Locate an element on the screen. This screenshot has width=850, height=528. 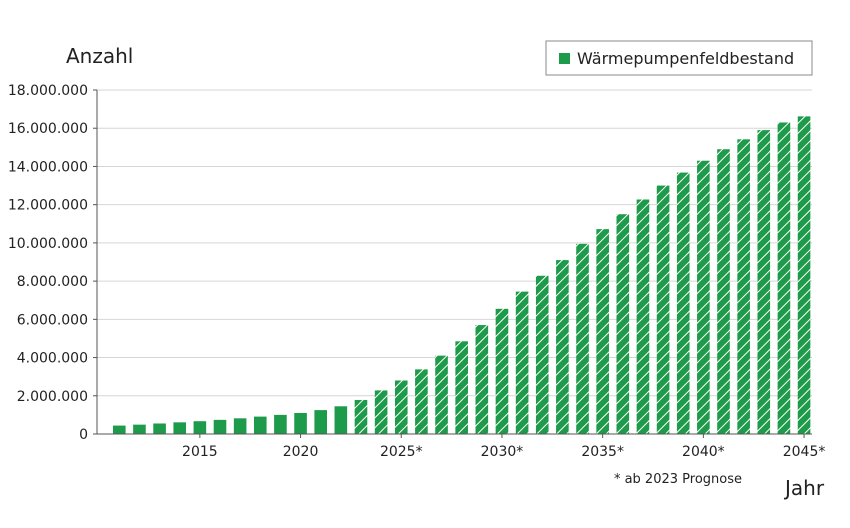
y-tick-label: 10.000.000 is located at coordinates (48, 244).